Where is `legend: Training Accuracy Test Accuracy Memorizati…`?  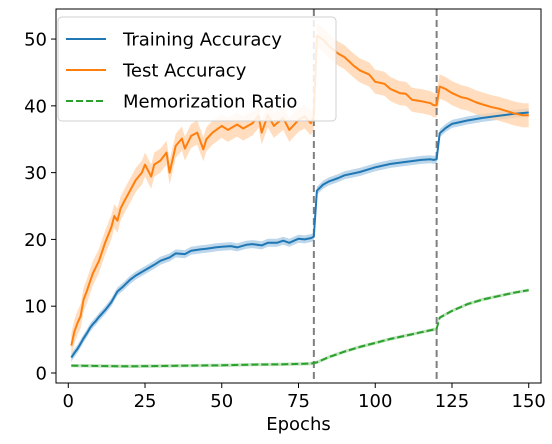
legend: Training Accuracy Test Accuracy Memorizati… is located at coordinates (197, 69).